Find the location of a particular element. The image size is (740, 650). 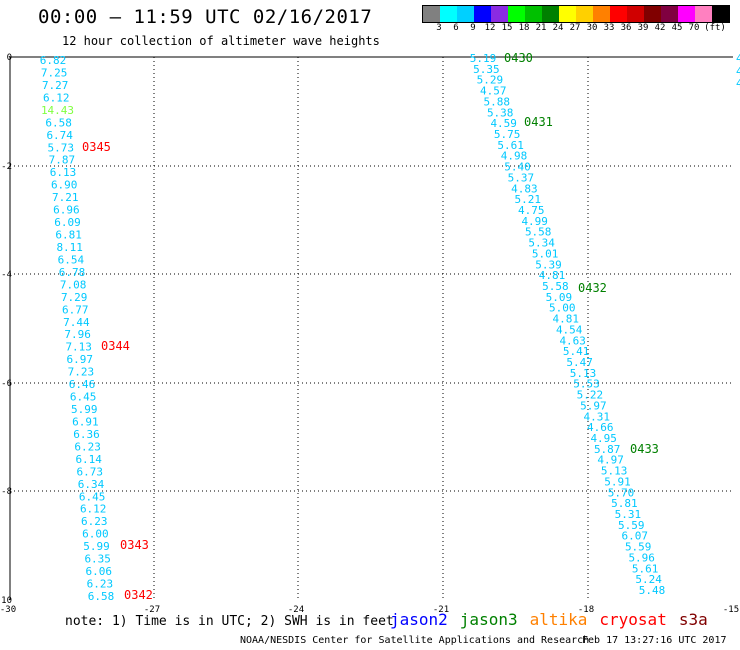

wave-height-value: 5.31 is located at coordinates (628, 514).